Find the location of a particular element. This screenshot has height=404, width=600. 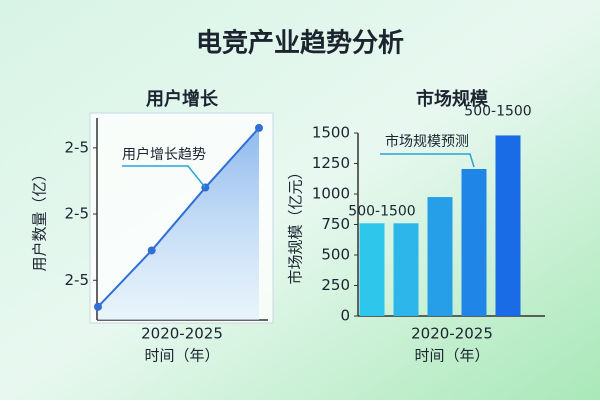

page-title: 电竞产业趋势分析 is located at coordinates (300, 43).